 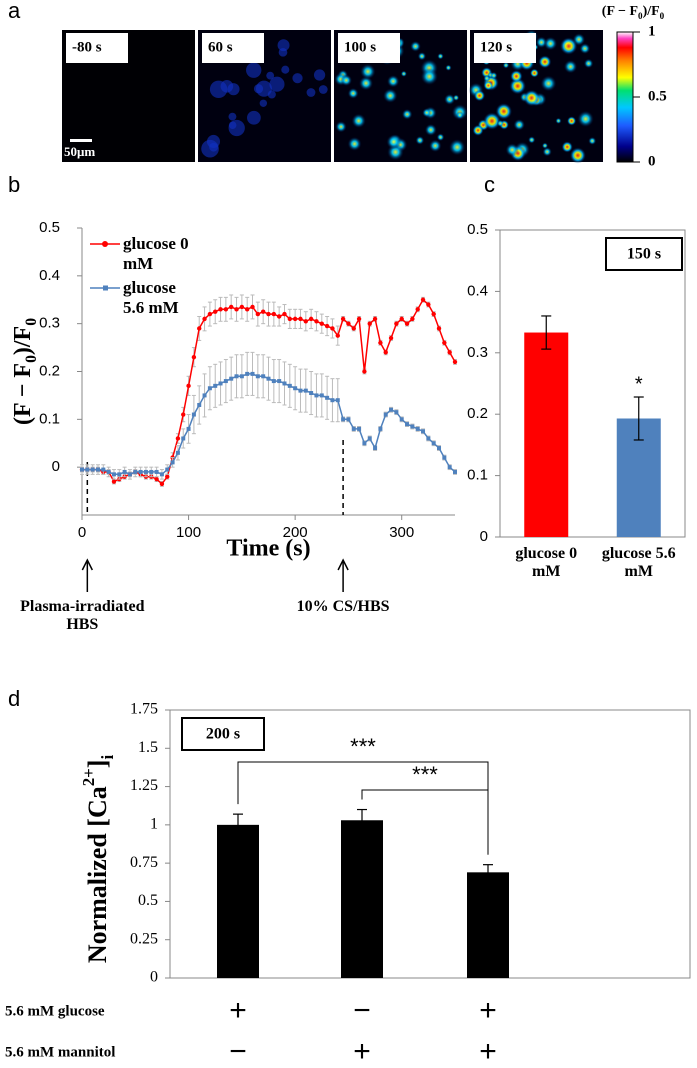 I want to click on y-axis-label-part: )/F, so click(x=23, y=340).